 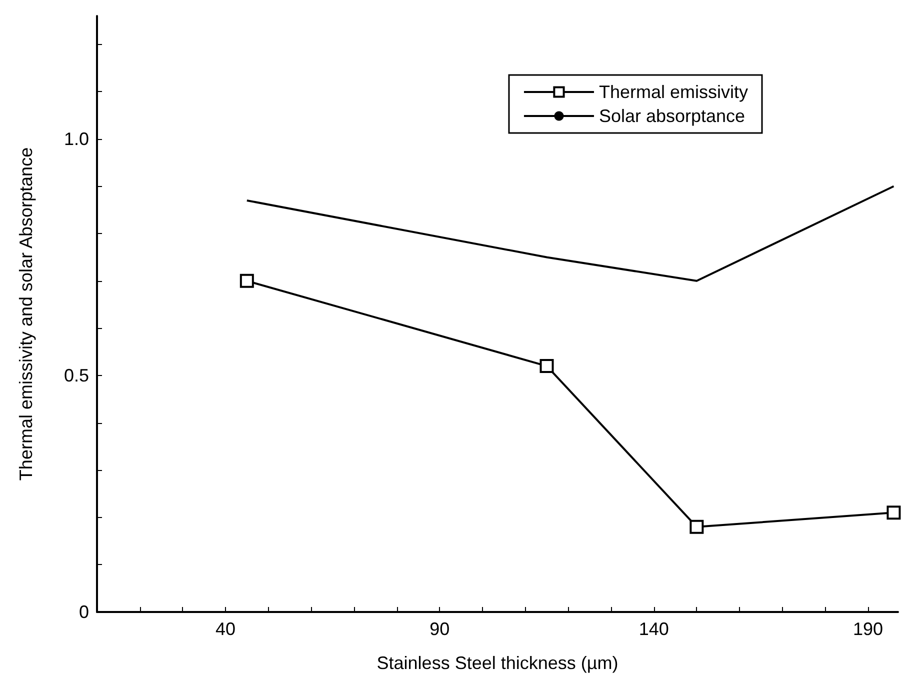 I want to click on y-tick-label: 1.0, so click(x=76, y=138).